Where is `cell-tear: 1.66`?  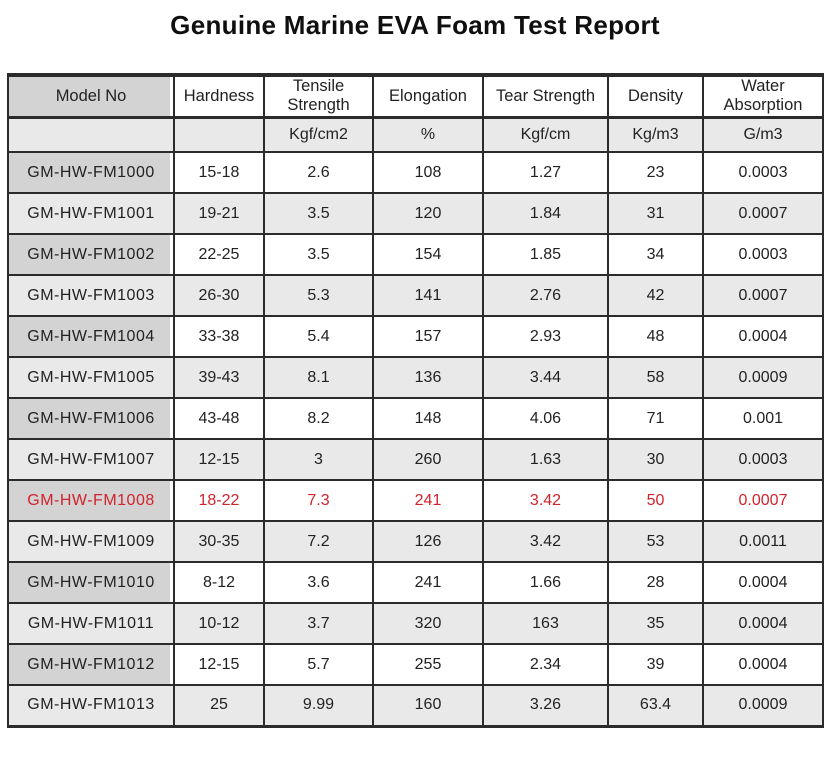 cell-tear: 1.66 is located at coordinates (545, 582).